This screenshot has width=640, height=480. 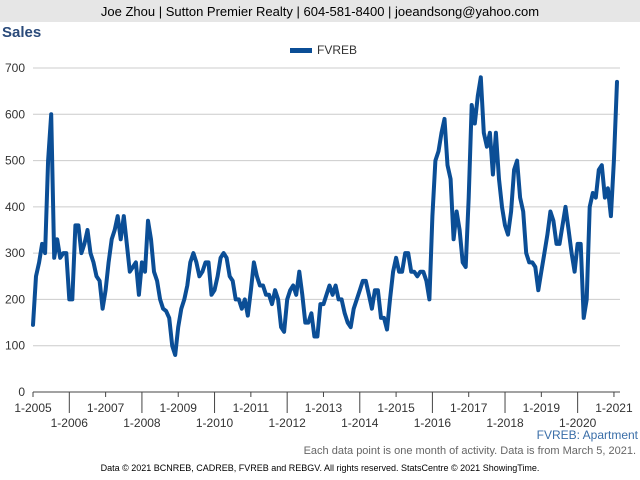 What do you see at coordinates (70, 423) in the screenshot?
I see `x-tick-label: 1-2006` at bounding box center [70, 423].